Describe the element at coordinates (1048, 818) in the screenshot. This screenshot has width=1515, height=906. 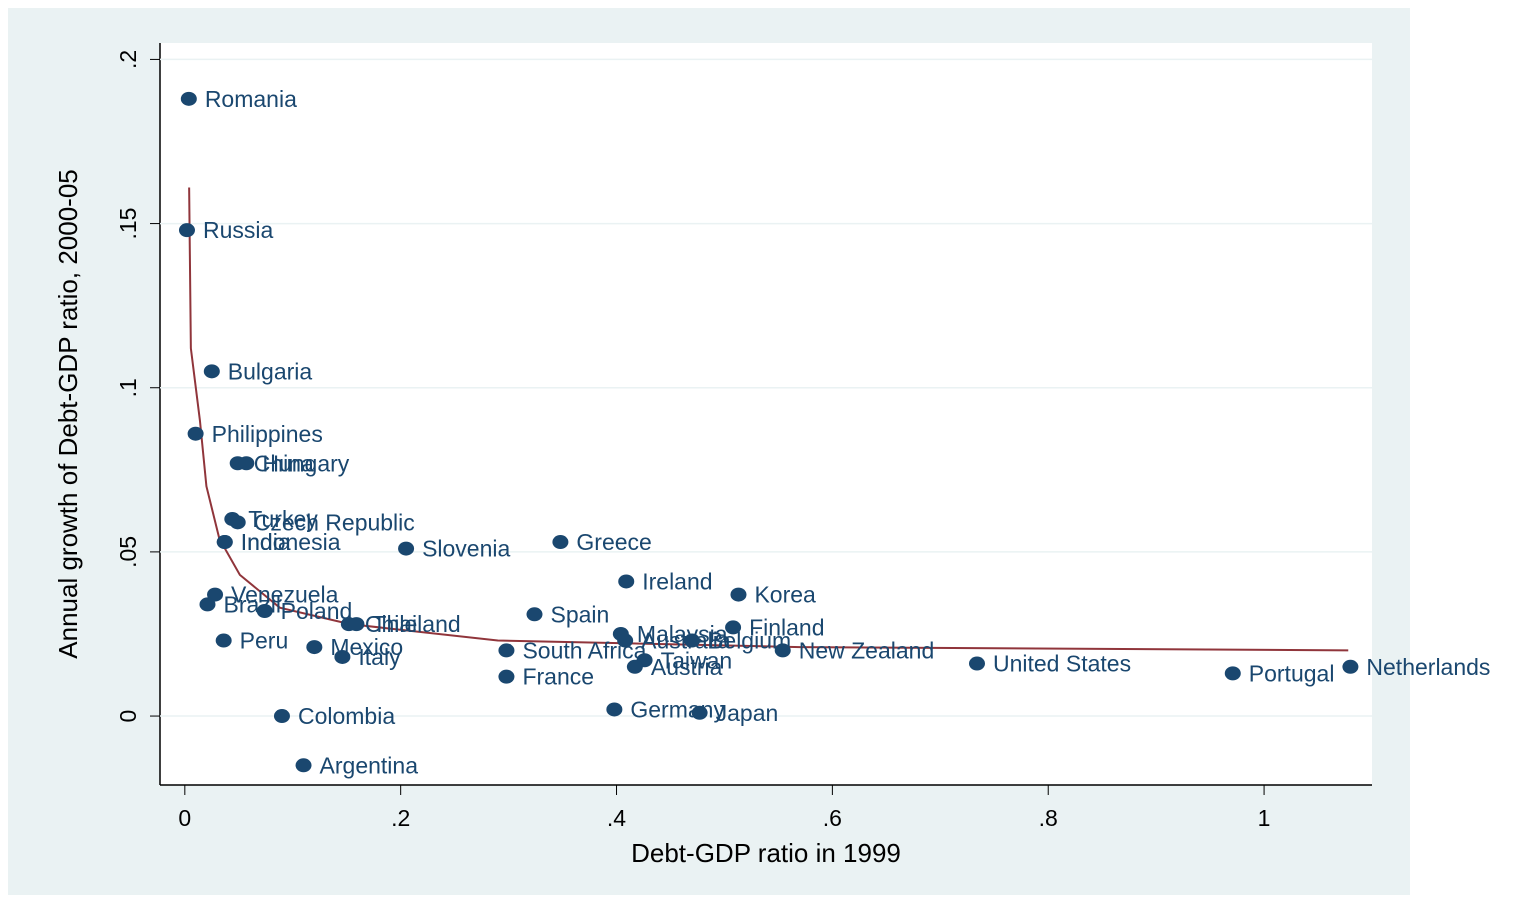
I see `x-tick-label: .8` at that location.